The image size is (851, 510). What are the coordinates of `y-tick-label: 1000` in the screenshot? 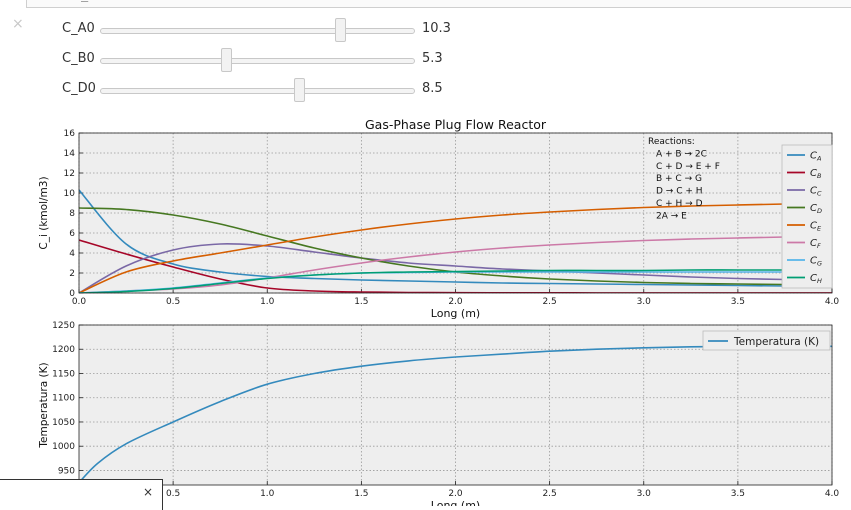 It's located at (63, 447).